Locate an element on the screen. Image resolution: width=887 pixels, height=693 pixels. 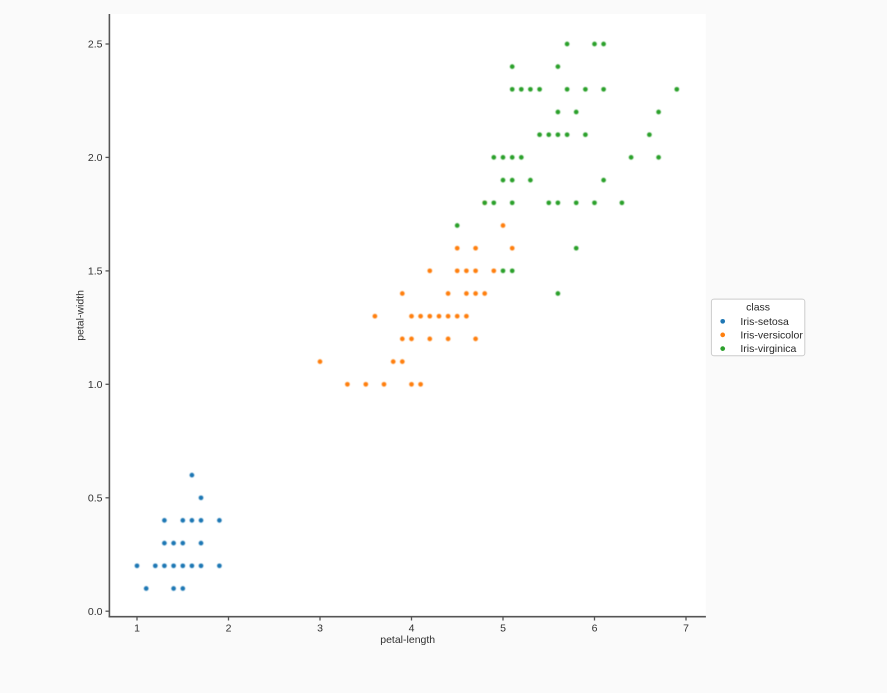
svg-text: 2.5 is located at coordinates (95, 45).